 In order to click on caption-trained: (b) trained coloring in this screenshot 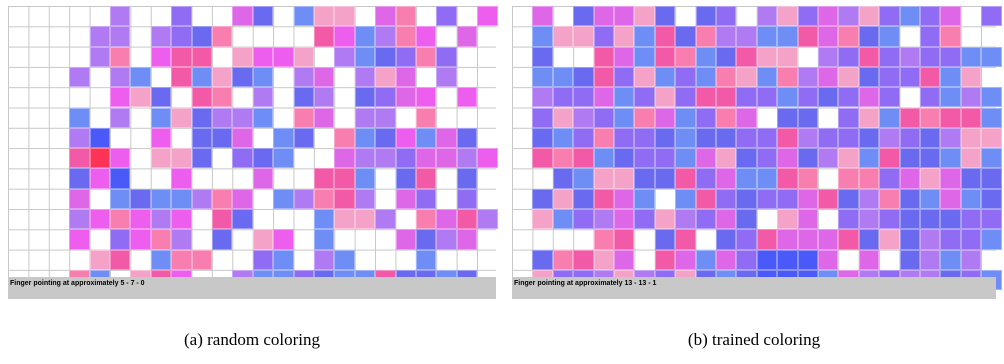, I will do `click(754, 339)`.